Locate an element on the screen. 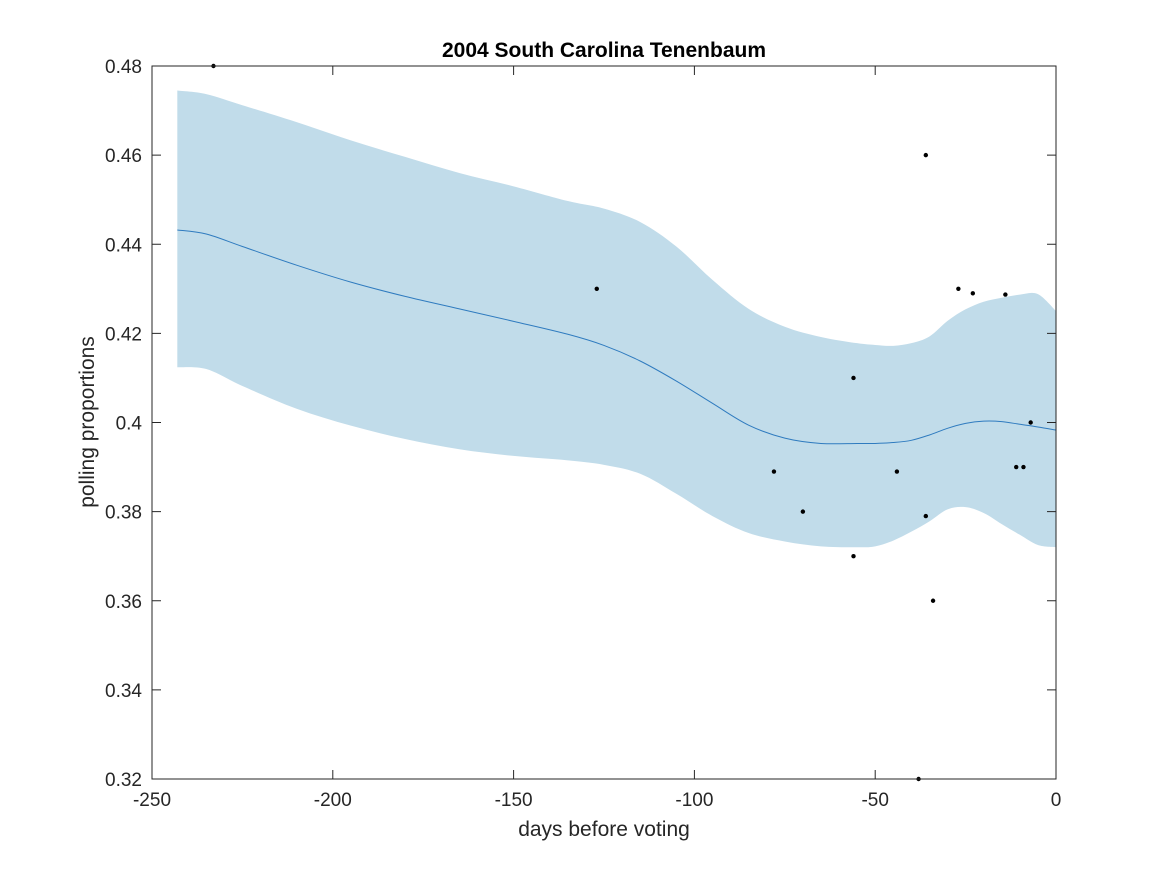 The image size is (1167, 875). y-tick-label: 0.38 is located at coordinates (123, 513).